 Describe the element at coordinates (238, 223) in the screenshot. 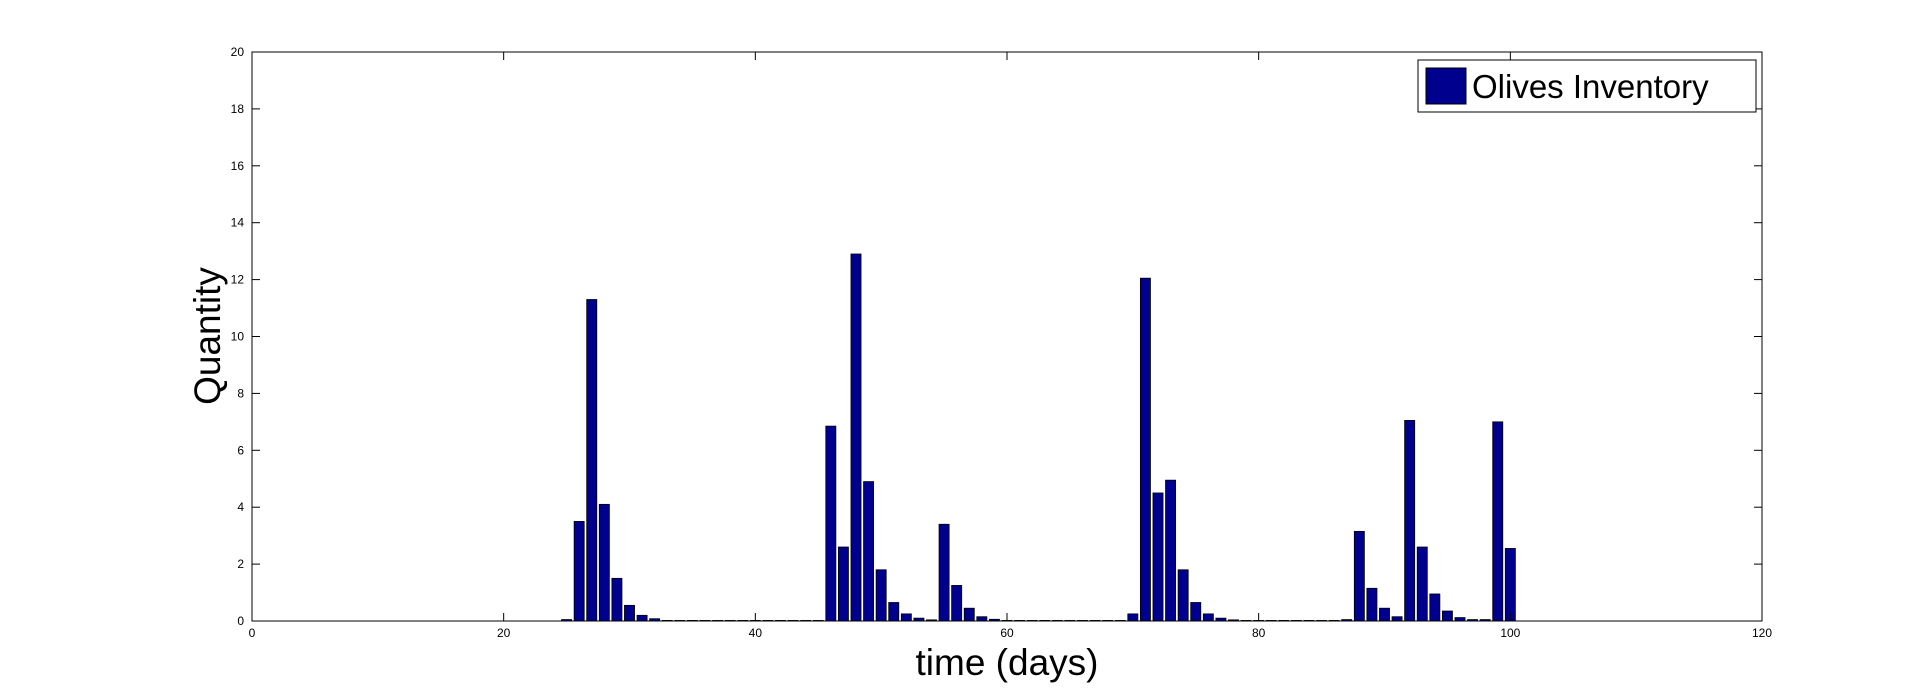

I see `y-tick-label: 14` at that location.